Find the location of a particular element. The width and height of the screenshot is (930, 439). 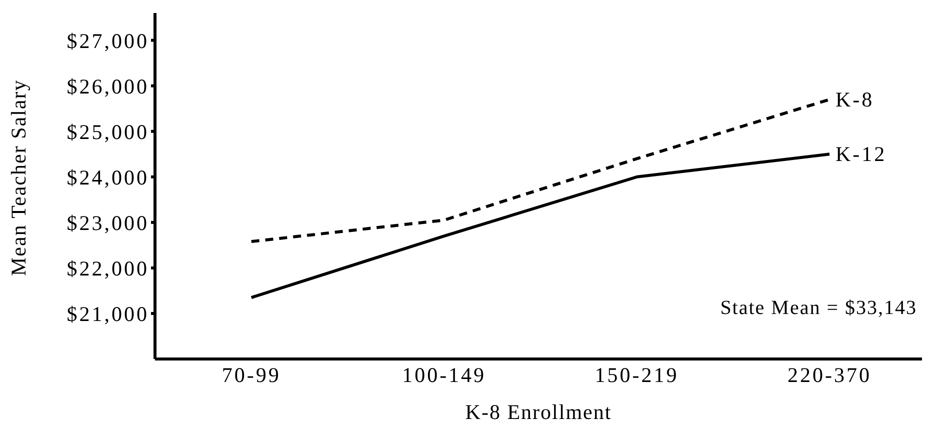

series-label: K-8 is located at coordinates (854, 100).